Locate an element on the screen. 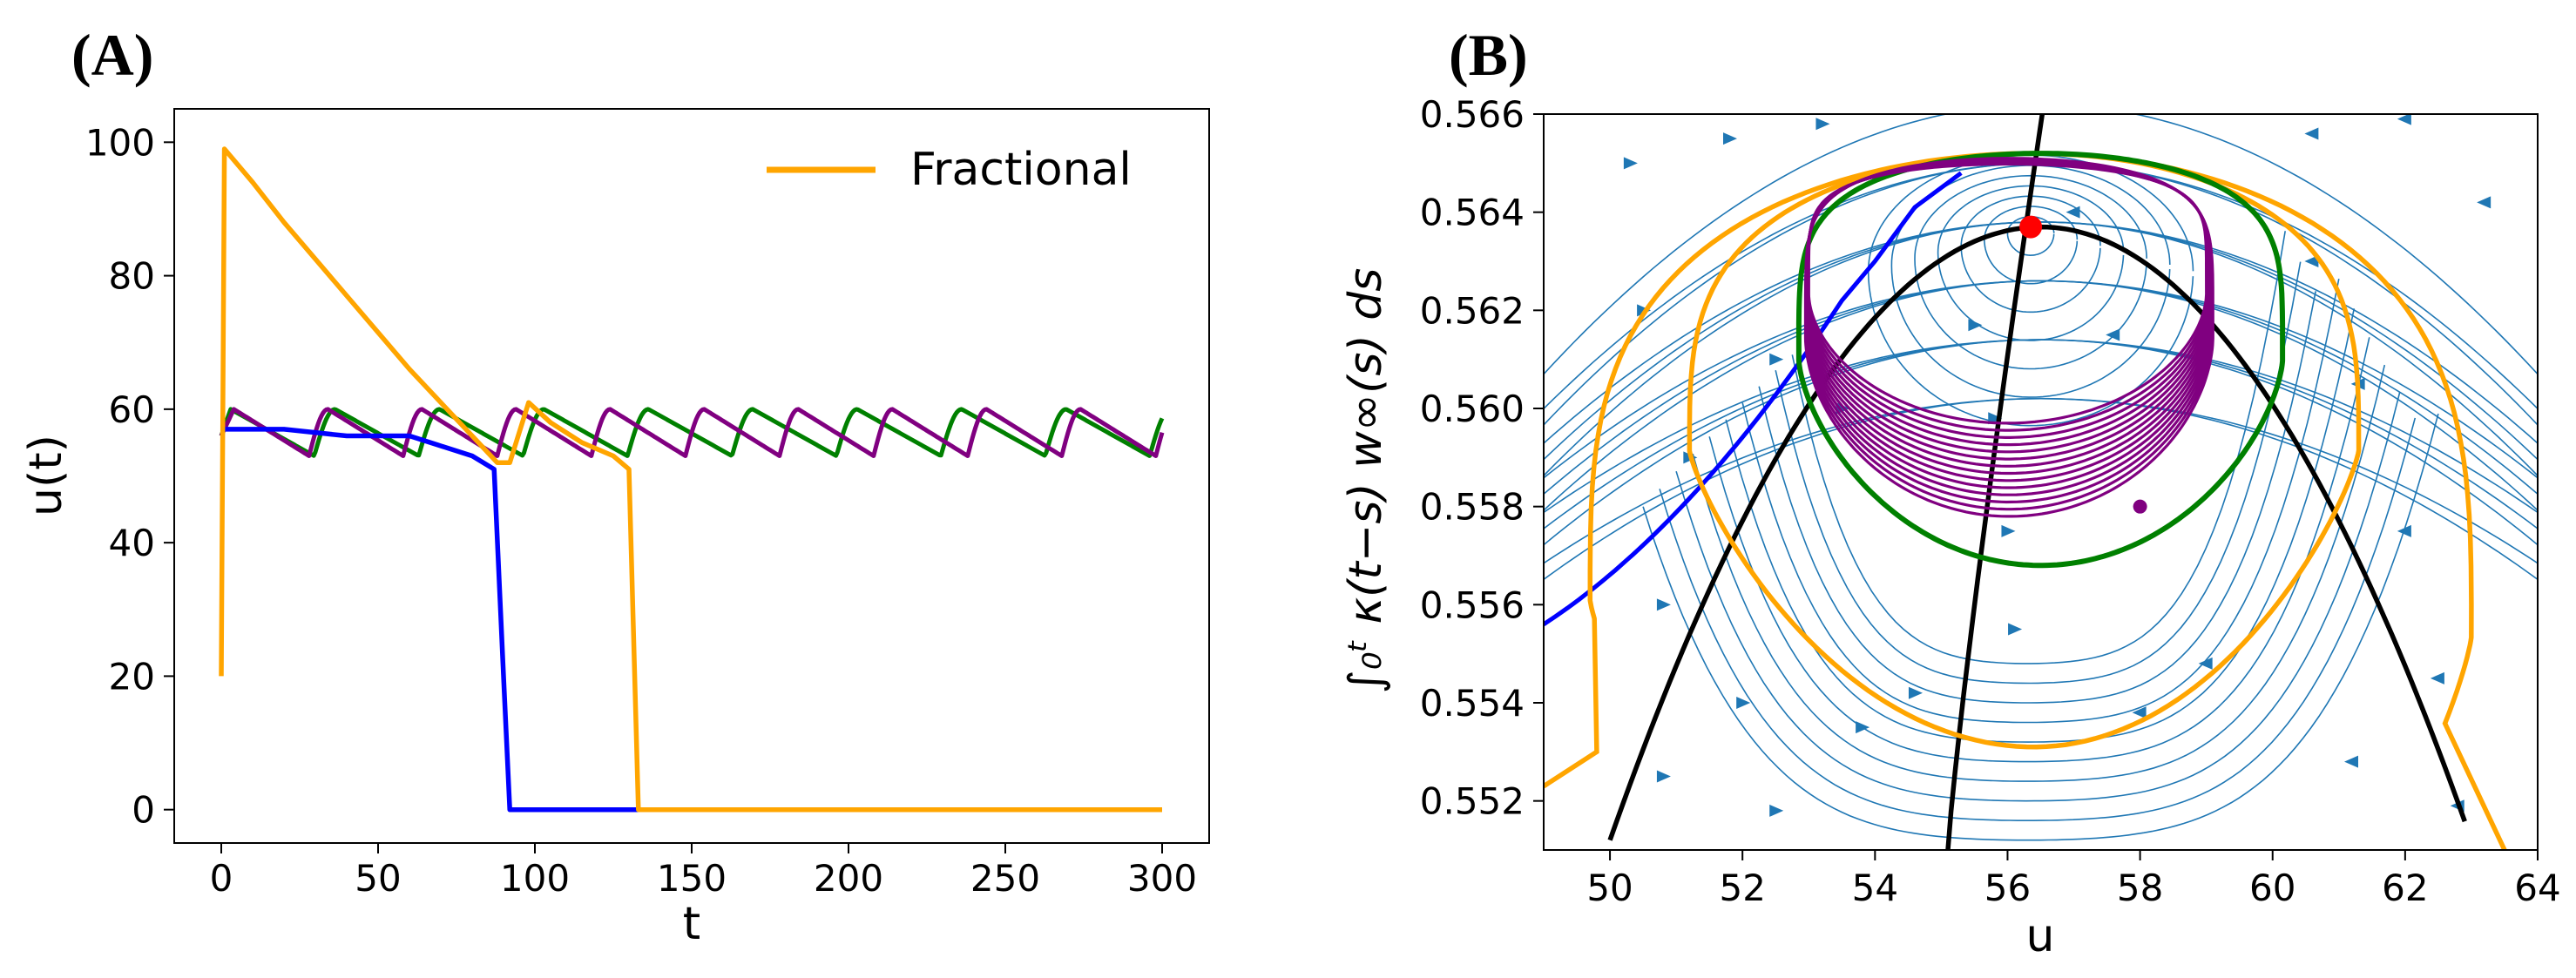 This screenshot has width=2576, height=978. panel-a-xtick-label: 300 is located at coordinates (1162, 878).